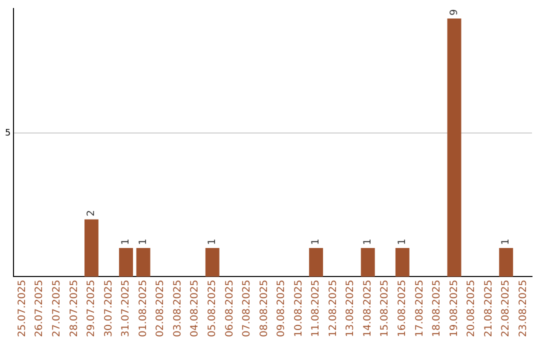 Image resolution: width=540 pixels, height=340 pixels. Describe the element at coordinates (420, 309) in the screenshot. I see `x-tick-label: 17.08.2025` at that location.